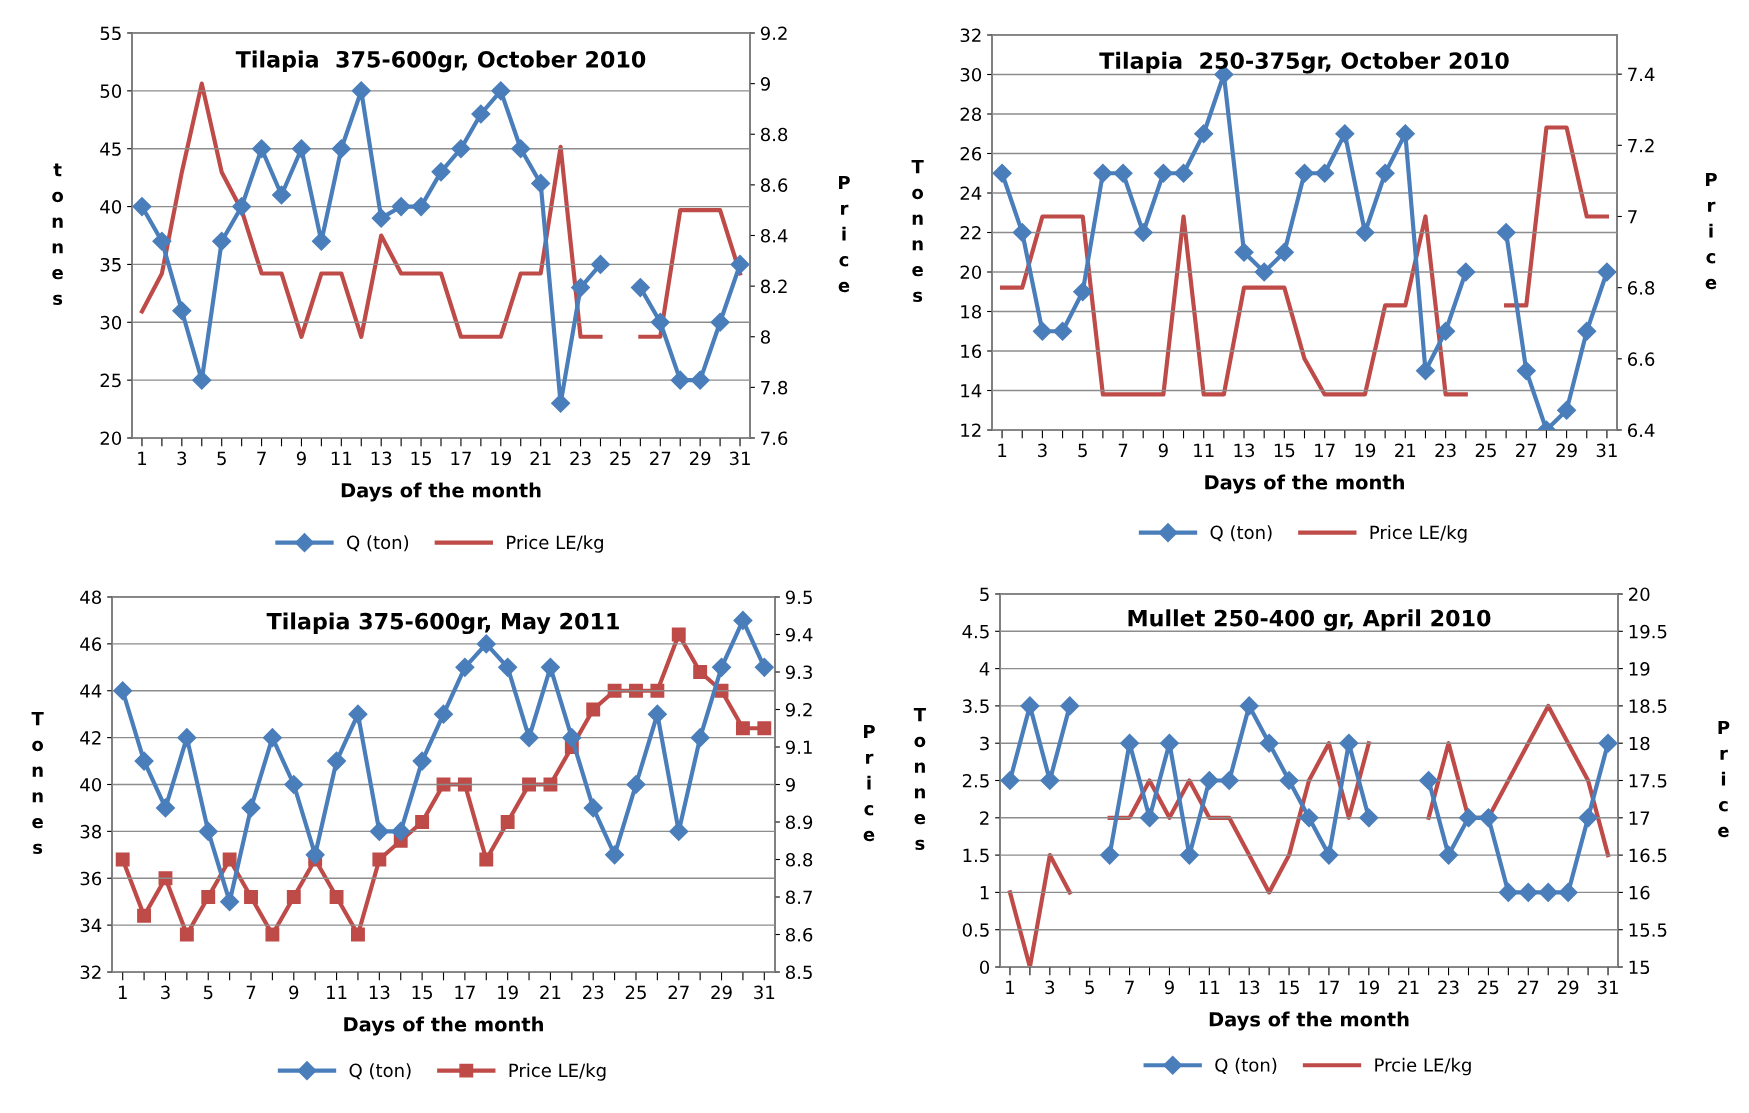 The image size is (1749, 1113). I want to click on y2-tick-label: 8.5, so click(798, 972).